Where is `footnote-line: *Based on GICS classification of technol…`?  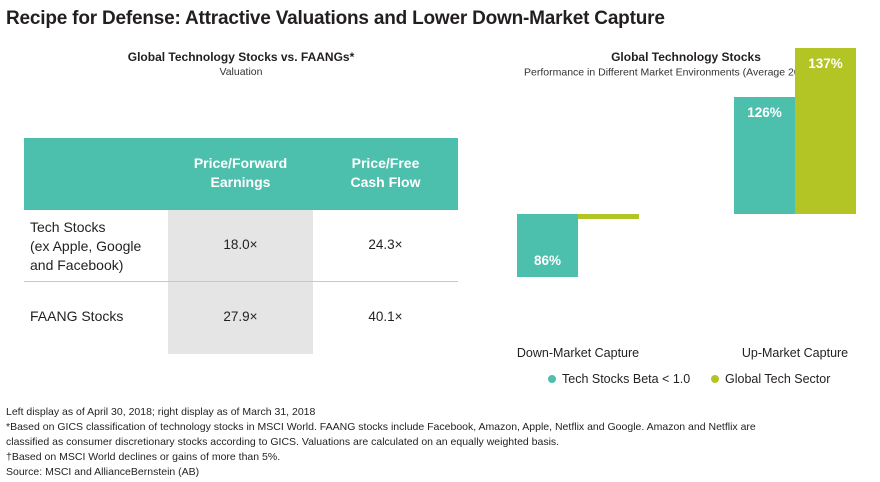 footnote-line: *Based on GICS classification of technol… is located at coordinates (381, 427).